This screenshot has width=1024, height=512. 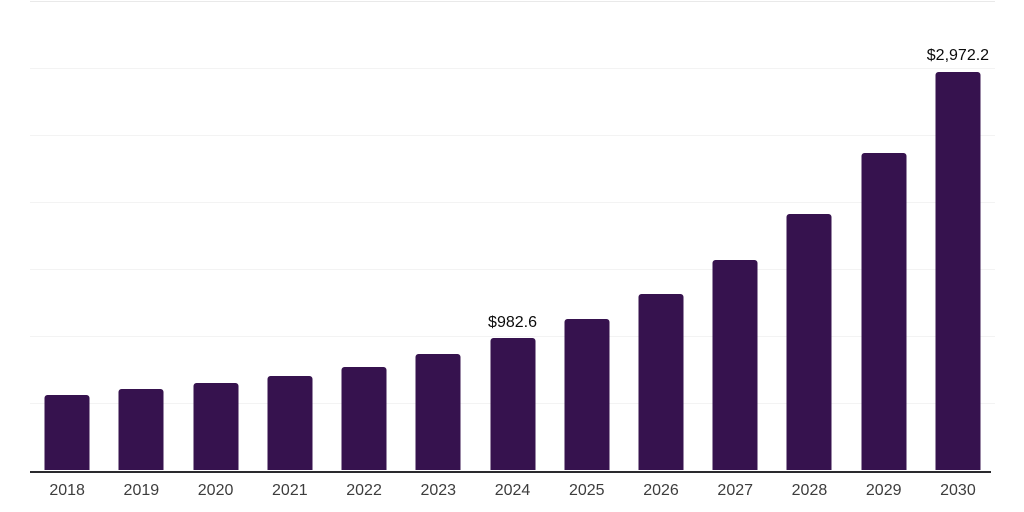 What do you see at coordinates (67, 490) in the screenshot?
I see `x-axis-label-2018: 2018` at bounding box center [67, 490].